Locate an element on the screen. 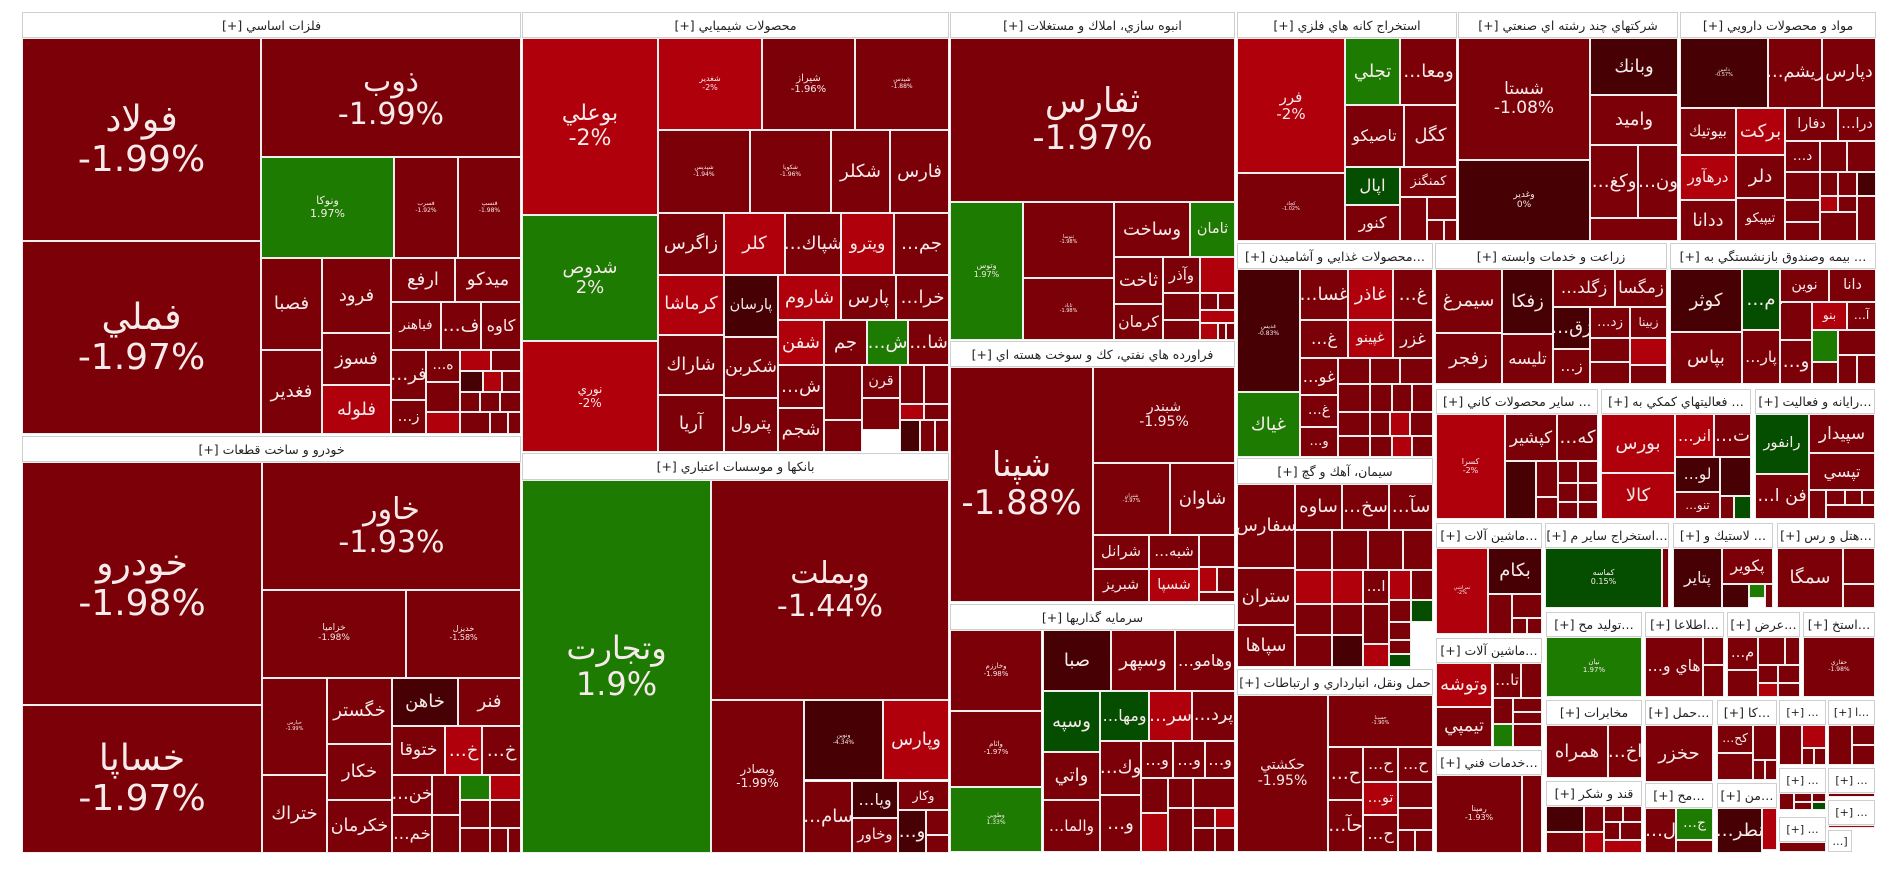 The image size is (1900, 873). stock-tile: فصبا is located at coordinates (291, 304).